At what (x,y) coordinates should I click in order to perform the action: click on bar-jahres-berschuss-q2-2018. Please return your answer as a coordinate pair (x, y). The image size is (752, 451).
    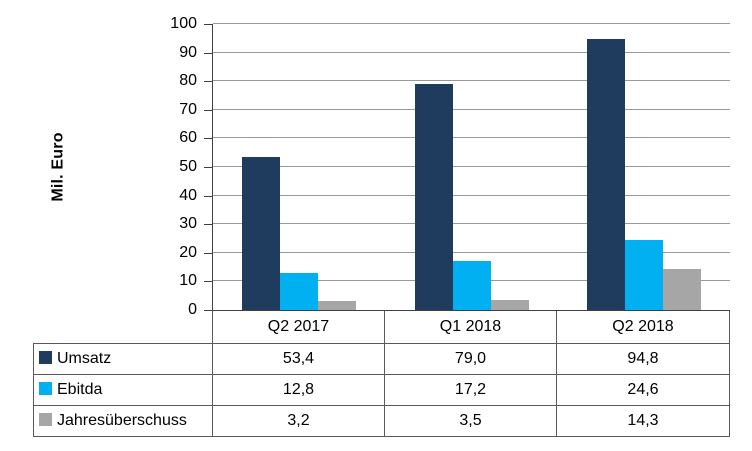
    Looking at the image, I should click on (682, 289).